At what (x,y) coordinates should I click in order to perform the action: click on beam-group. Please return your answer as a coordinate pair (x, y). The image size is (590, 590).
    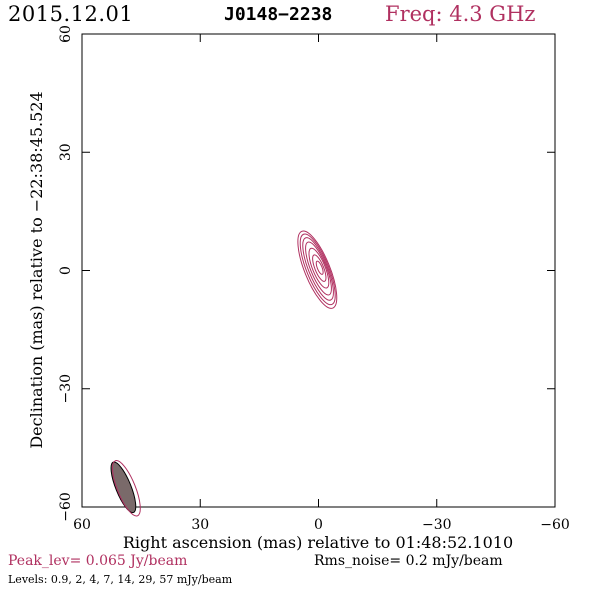
    Looking at the image, I should click on (125, 488).